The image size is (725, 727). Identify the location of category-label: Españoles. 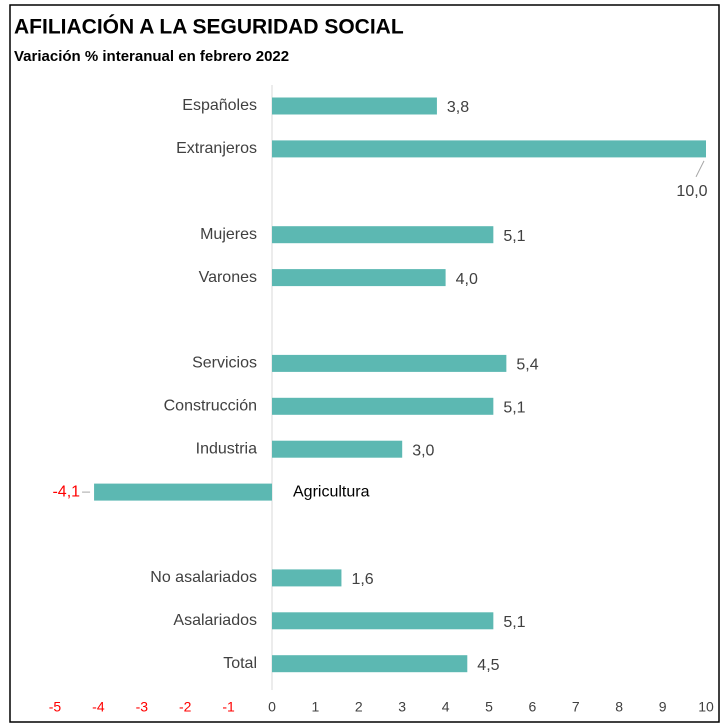
(219, 105).